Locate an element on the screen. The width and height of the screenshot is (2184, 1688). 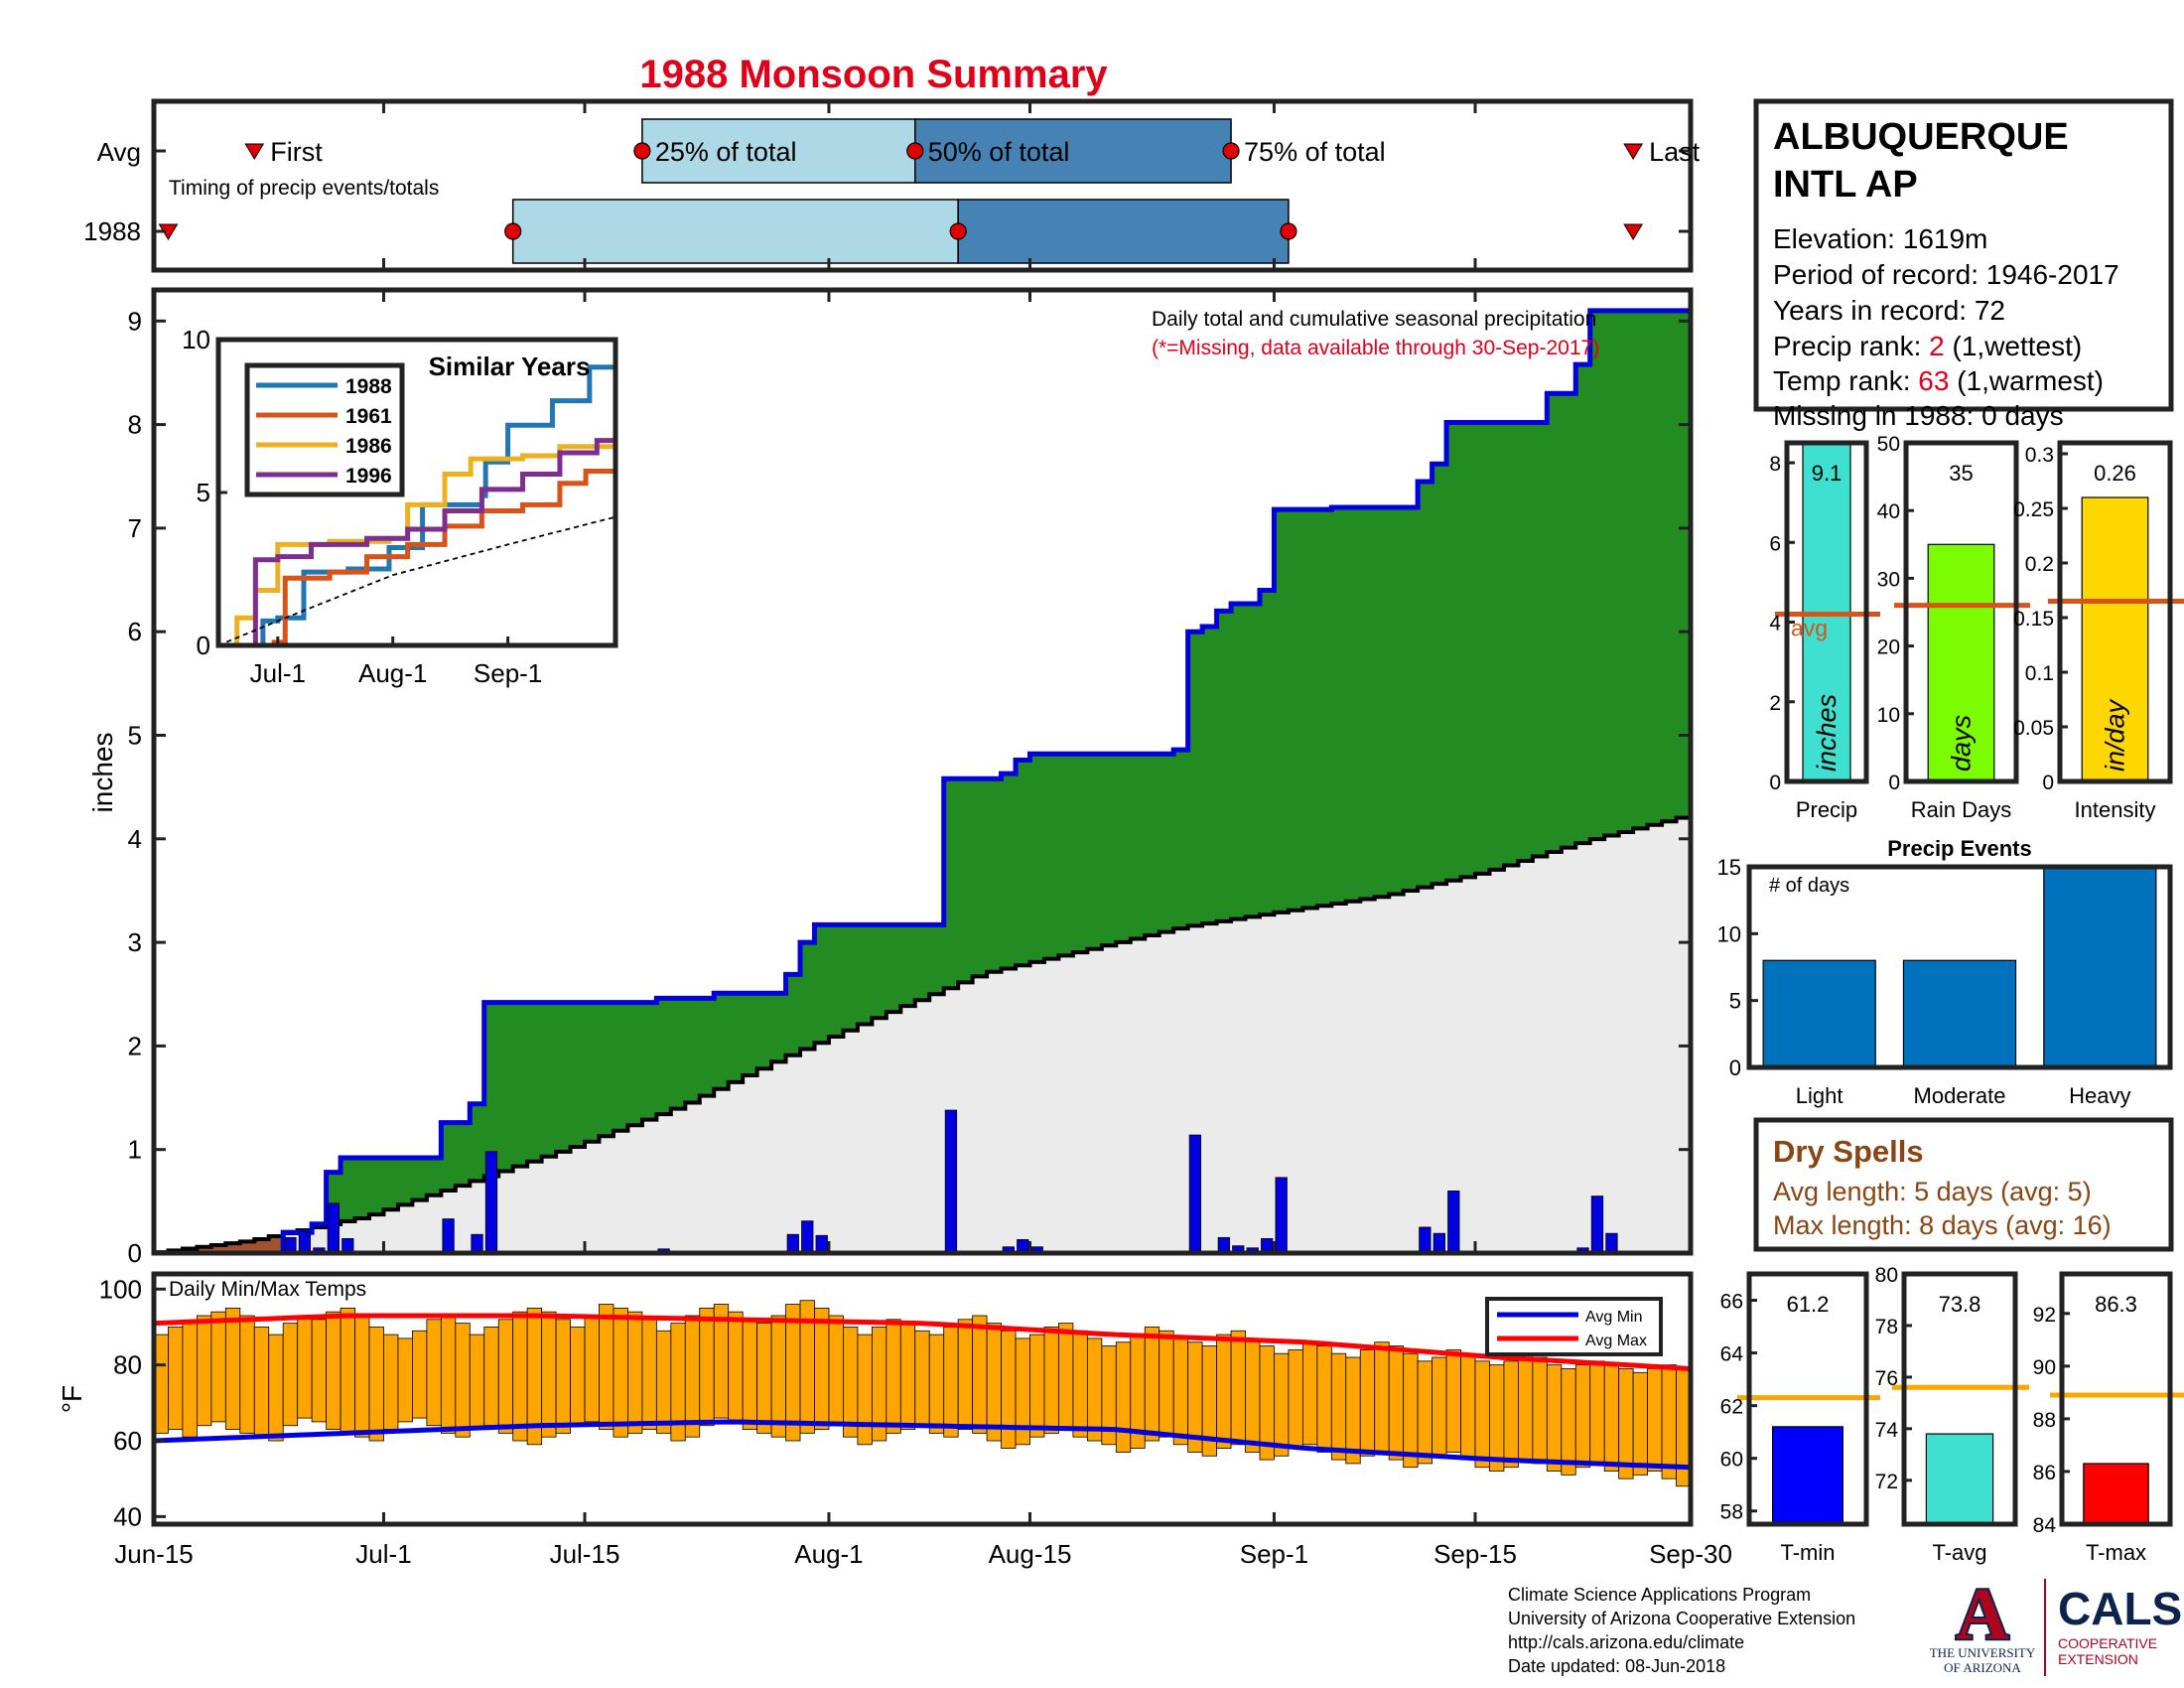
inset-title: Similar Years is located at coordinates (510, 366).